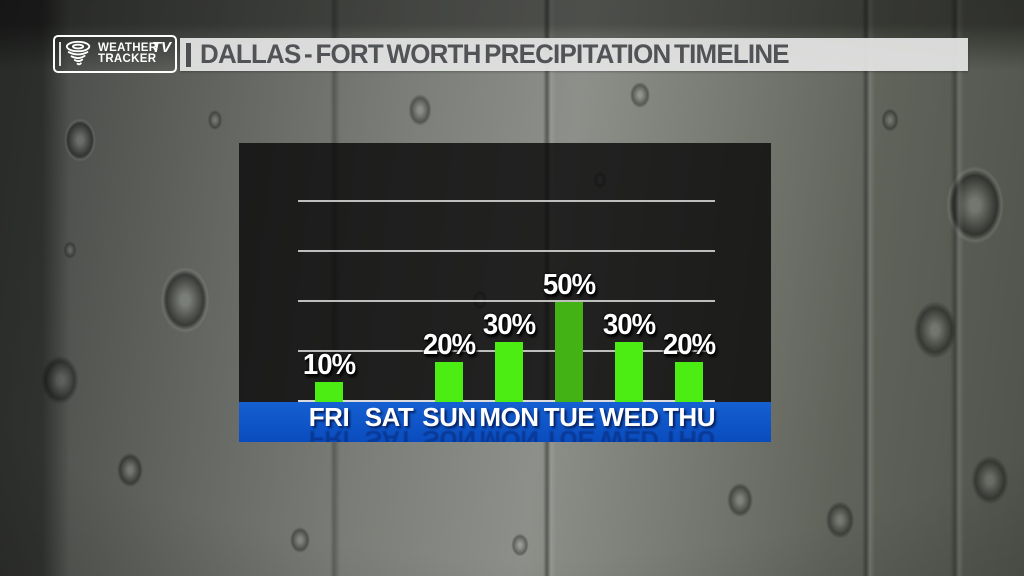 This screenshot has height=576, width=1024. I want to click on logo-wordmark: WEATHER TRACKER, so click(128, 53).